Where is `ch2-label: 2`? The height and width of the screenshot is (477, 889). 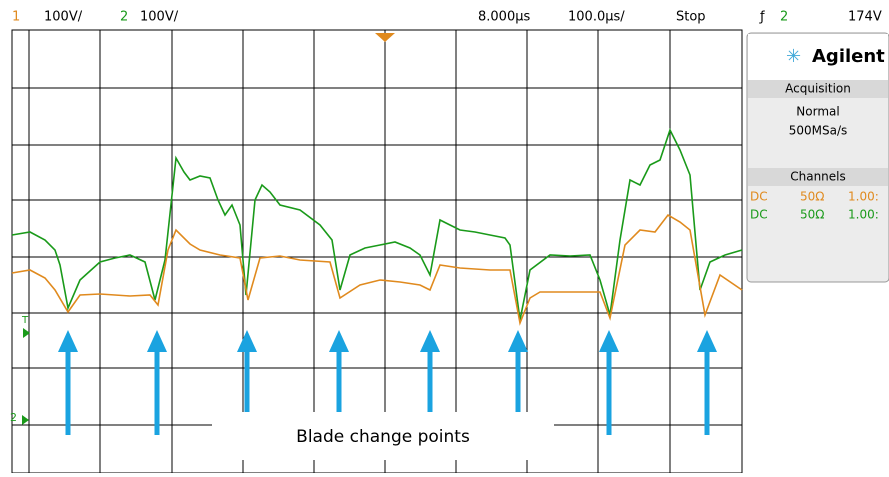
ch2-label: 2 is located at coordinates (124, 17).